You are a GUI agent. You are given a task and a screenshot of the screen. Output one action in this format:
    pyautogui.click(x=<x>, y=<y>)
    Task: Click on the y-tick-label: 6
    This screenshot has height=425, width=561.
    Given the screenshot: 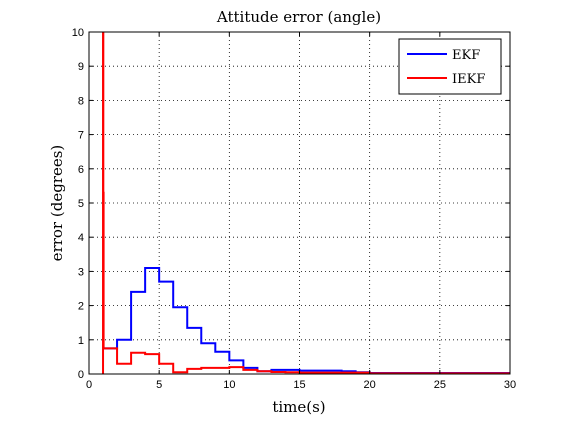 What is the action you would take?
    pyautogui.click(x=81, y=170)
    